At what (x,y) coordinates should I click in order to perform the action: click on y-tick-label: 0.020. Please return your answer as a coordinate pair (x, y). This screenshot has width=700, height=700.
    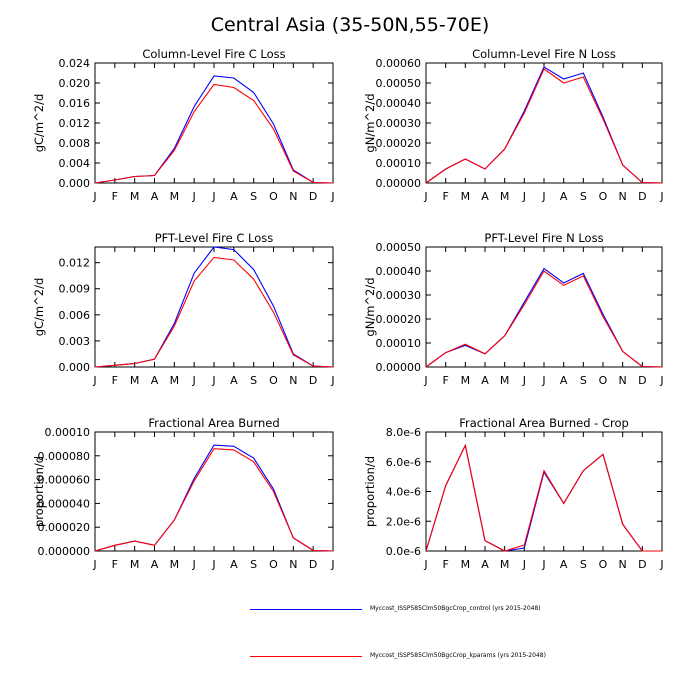
    Looking at the image, I should click on (75, 83).